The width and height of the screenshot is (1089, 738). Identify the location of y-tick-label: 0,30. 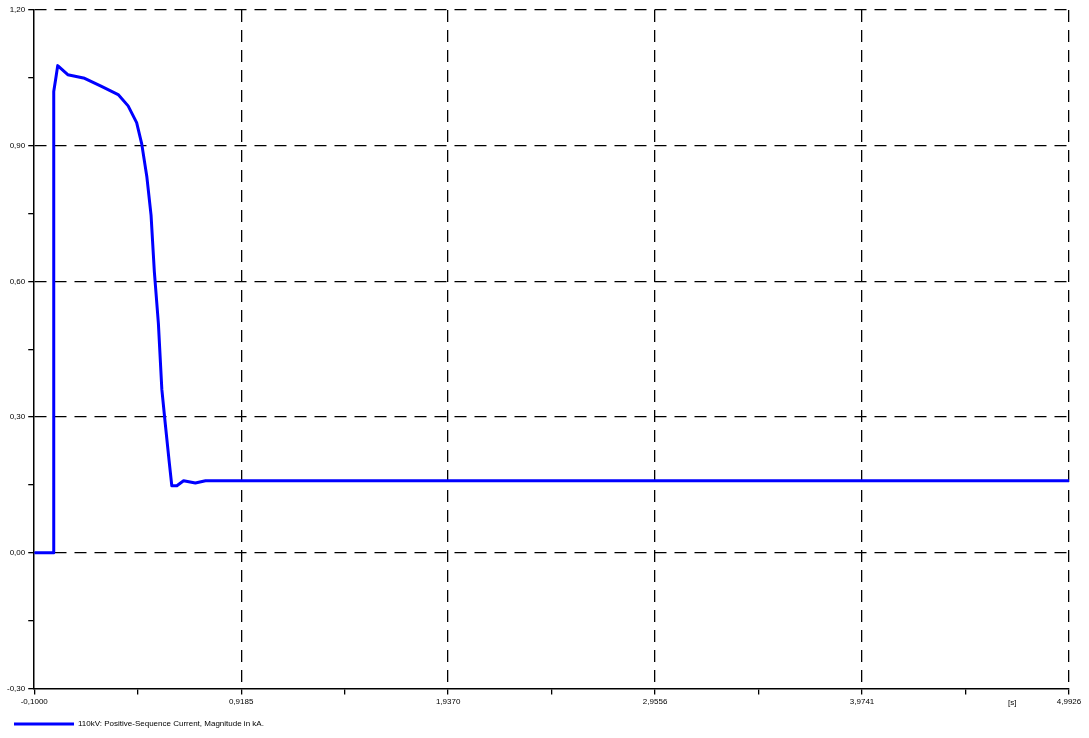
(17, 417).